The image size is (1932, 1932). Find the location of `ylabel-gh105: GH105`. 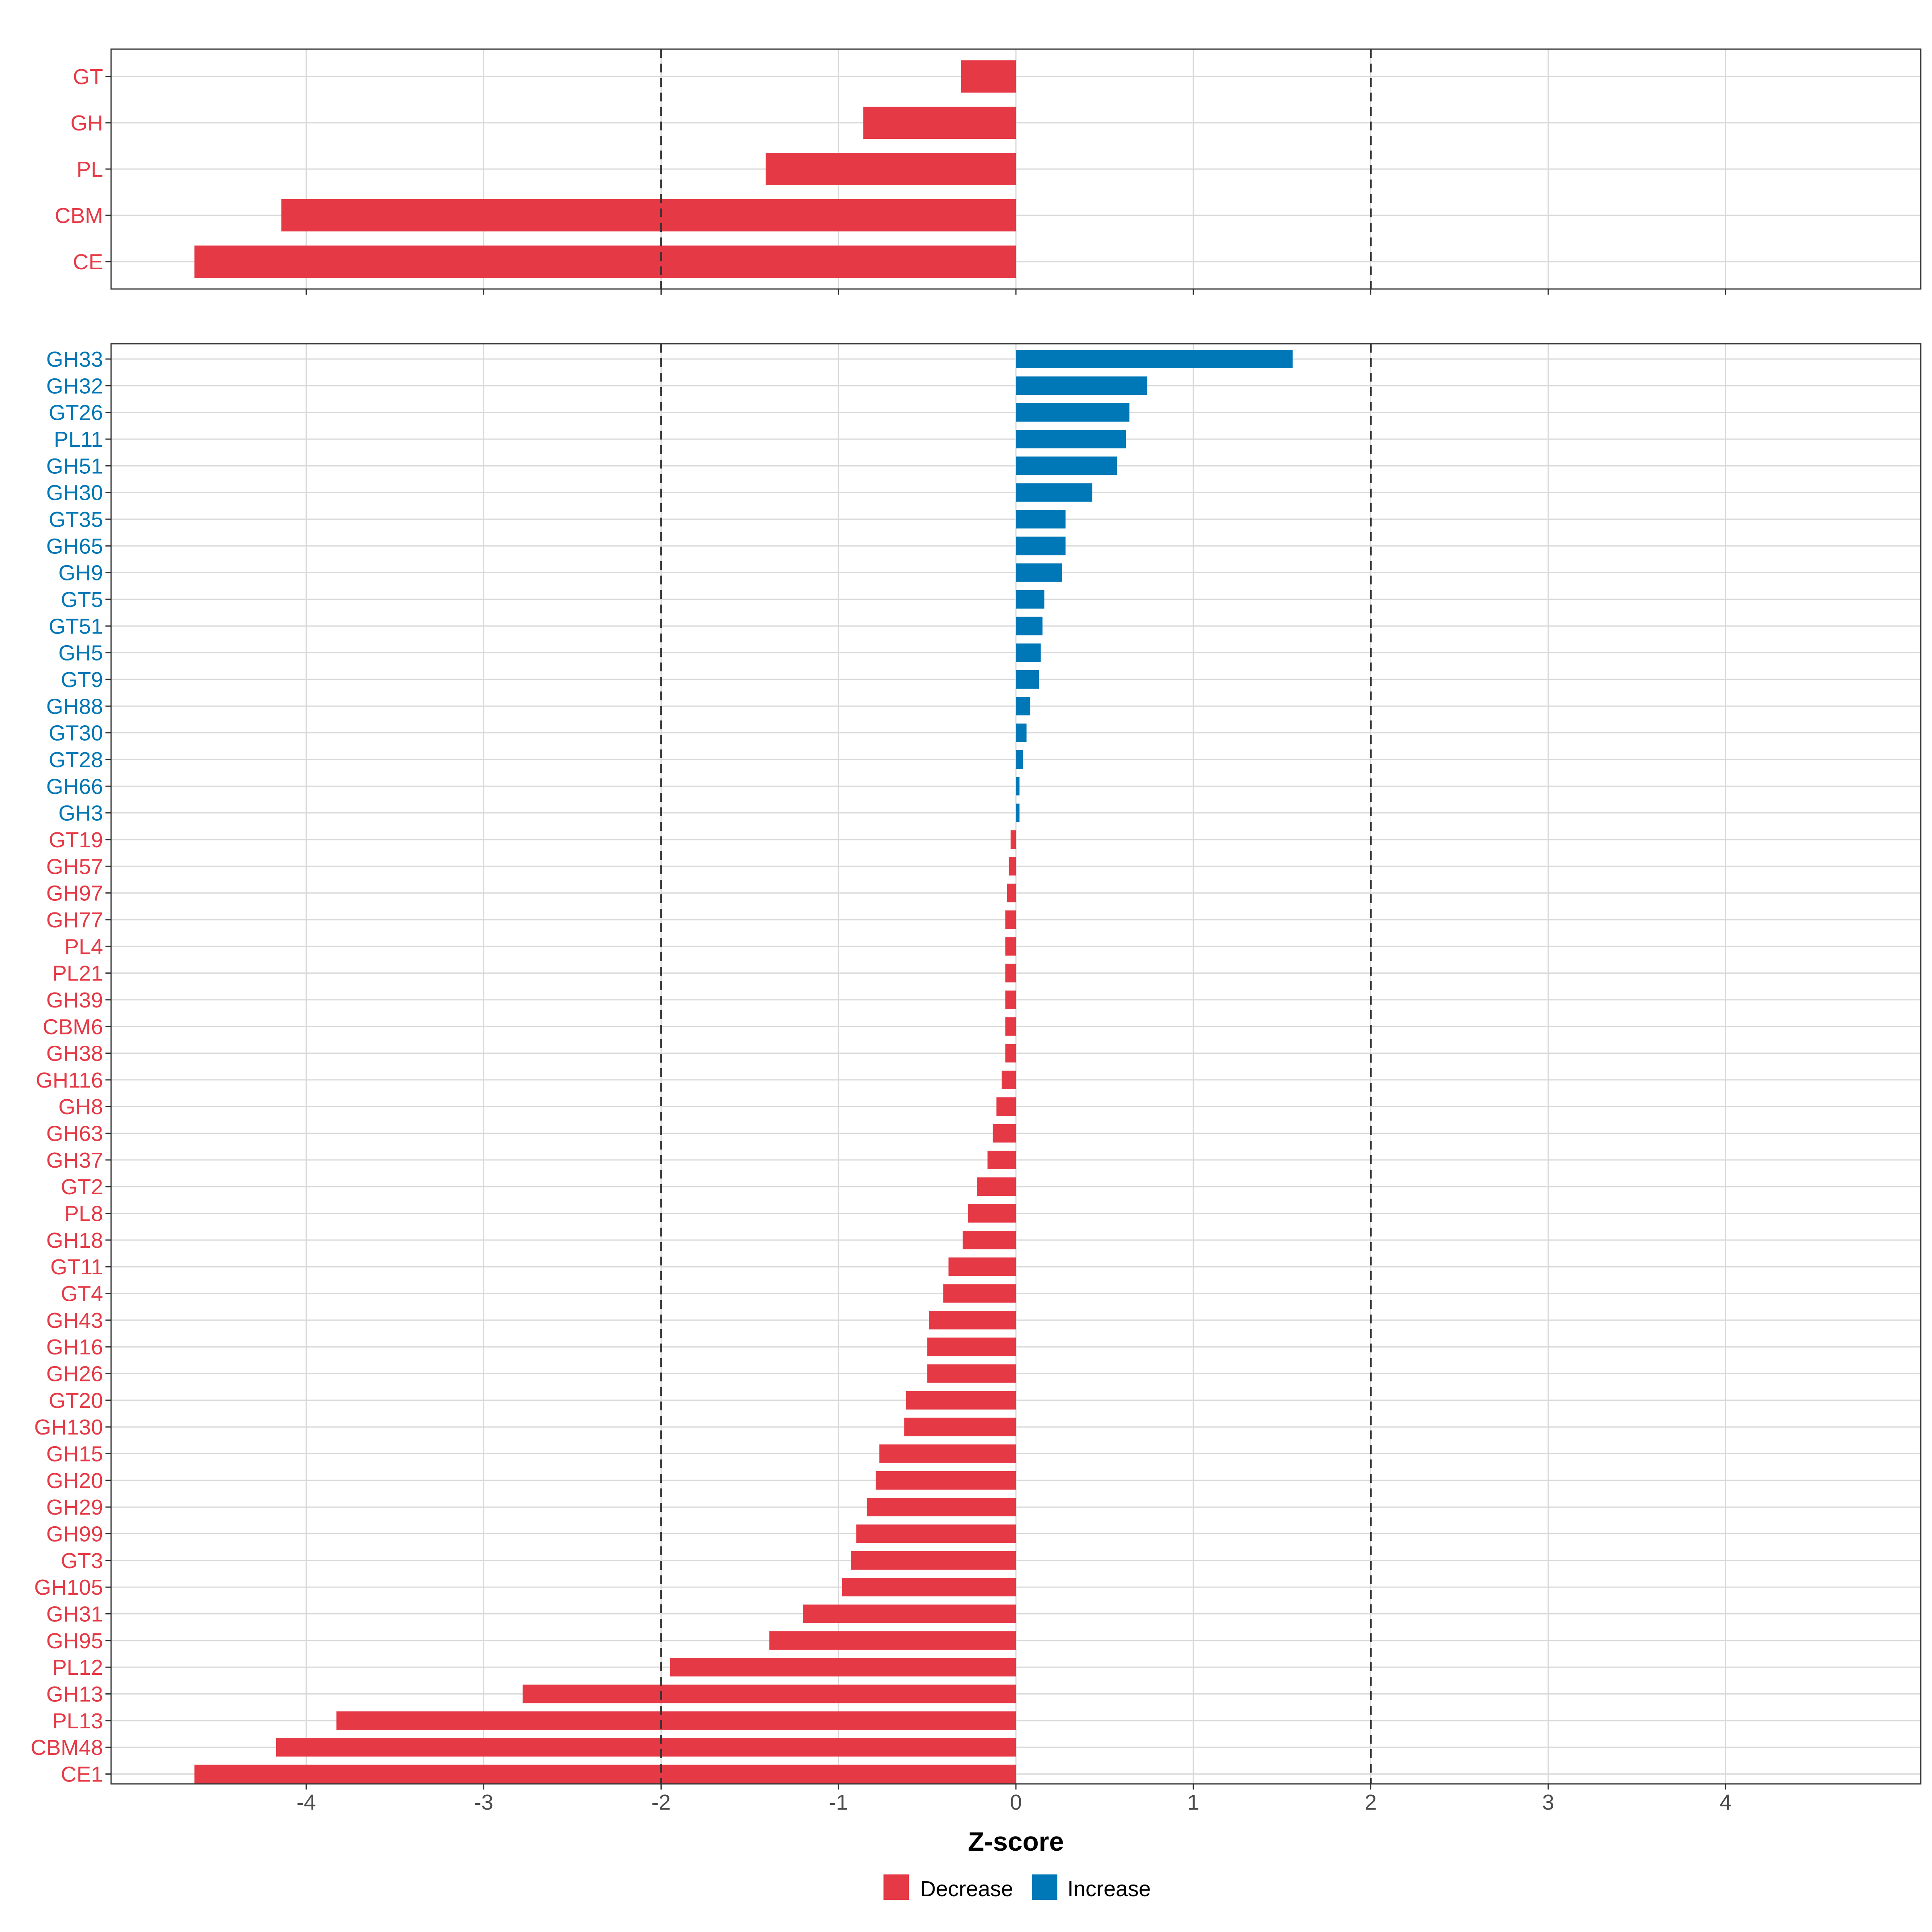

ylabel-gh105: GH105 is located at coordinates (68, 1587).